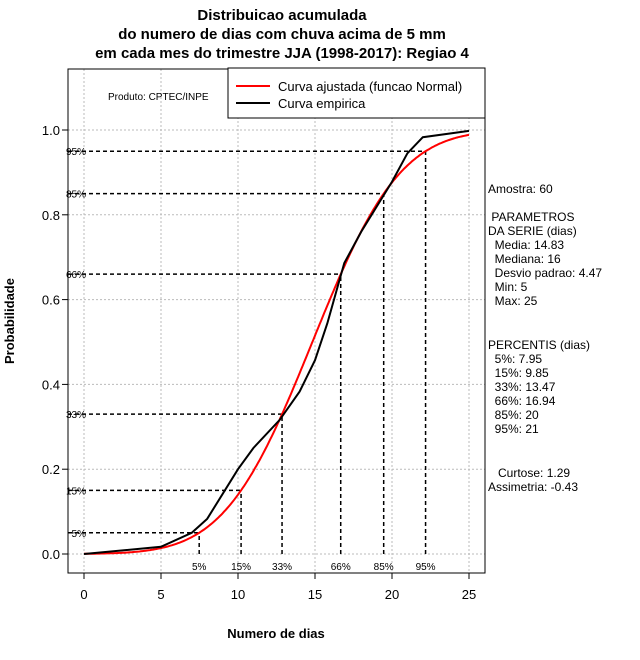 Image resolution: width=640 pixels, height=660 pixels. I want to click on guide-y-label: 5%, so click(79, 534).